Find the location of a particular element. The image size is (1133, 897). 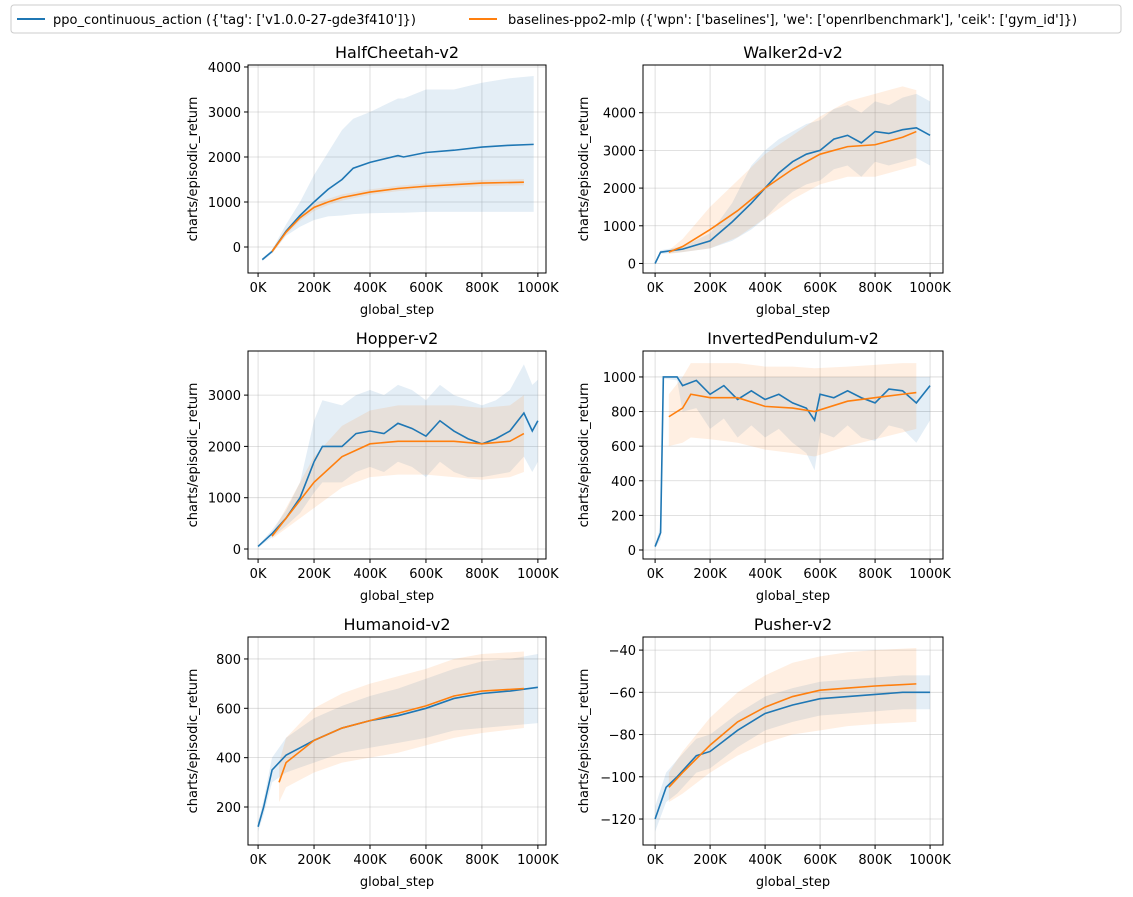

y-tick-label: 2000 is located at coordinates (619, 189).